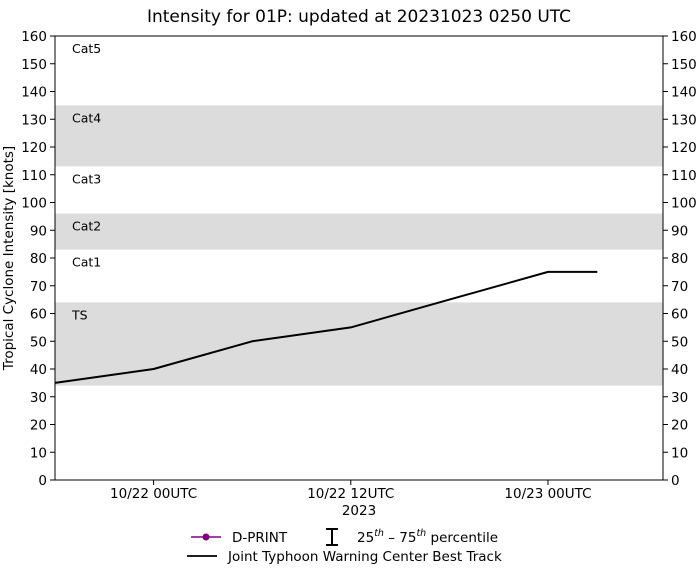  I want to click on legend-dprint-dot-icon, so click(206, 537).